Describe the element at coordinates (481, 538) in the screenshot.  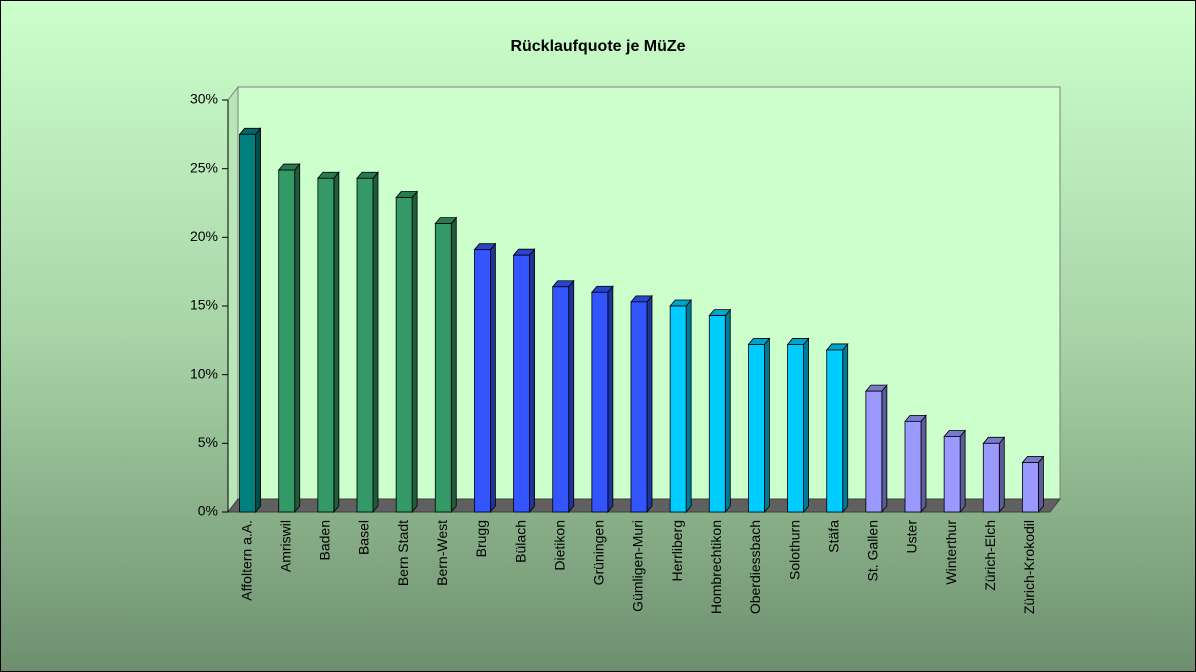
I see `x-tick-label: Brugg` at that location.